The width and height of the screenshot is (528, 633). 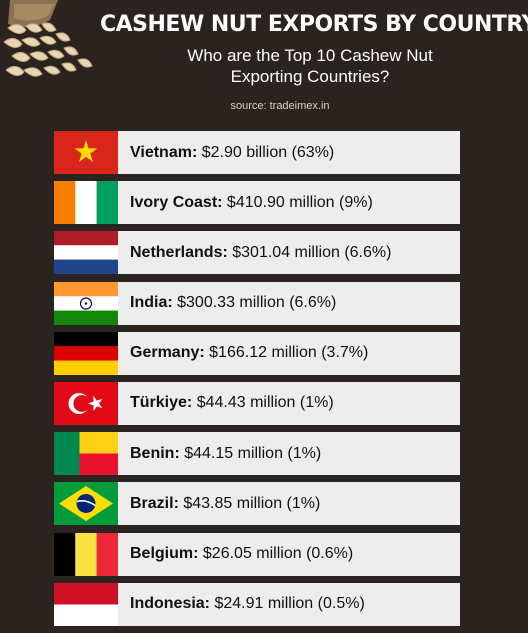 I want to click on export-value: $2.90 billion (63%), so click(x=268, y=152).